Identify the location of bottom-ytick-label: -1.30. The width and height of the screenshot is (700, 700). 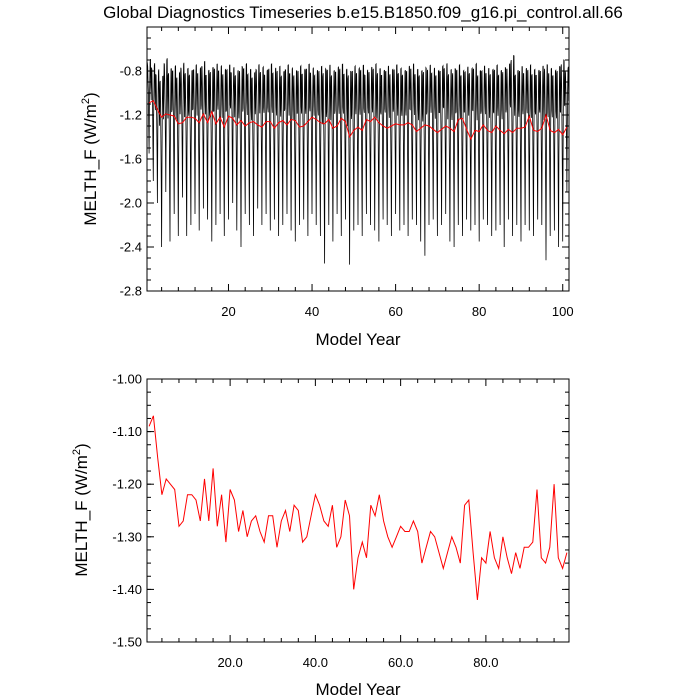
(127, 536).